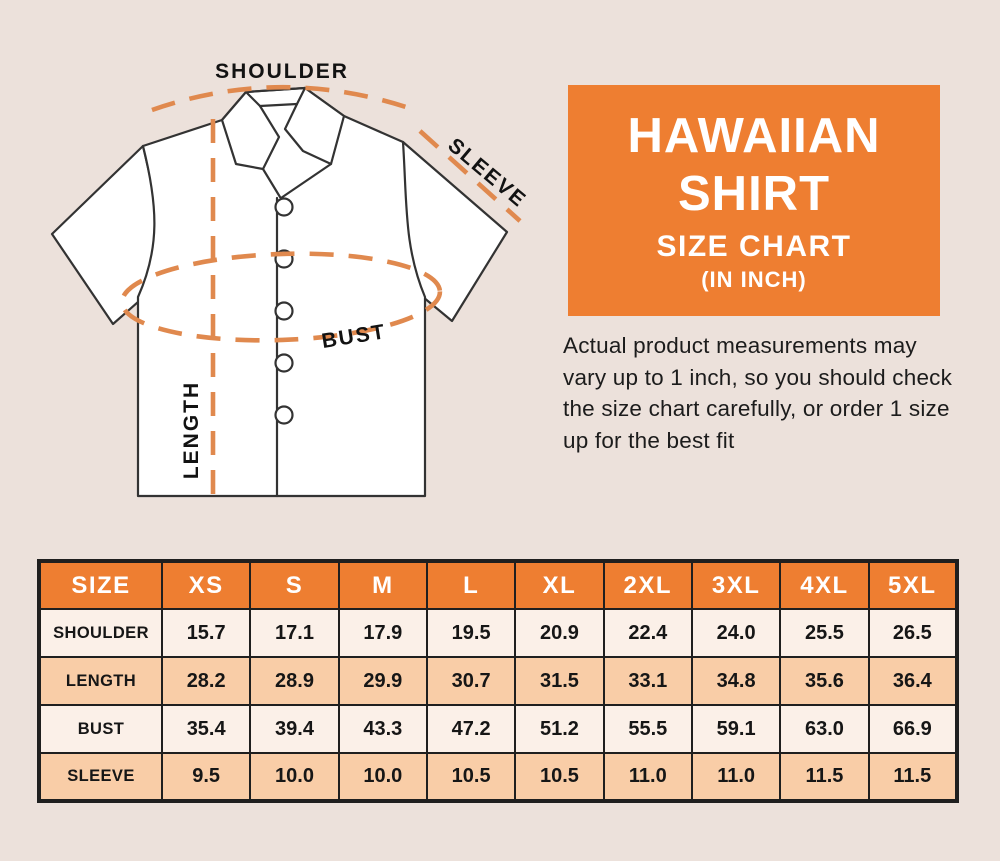  What do you see at coordinates (736, 729) in the screenshot?
I see `value-cell: 59.1` at bounding box center [736, 729].